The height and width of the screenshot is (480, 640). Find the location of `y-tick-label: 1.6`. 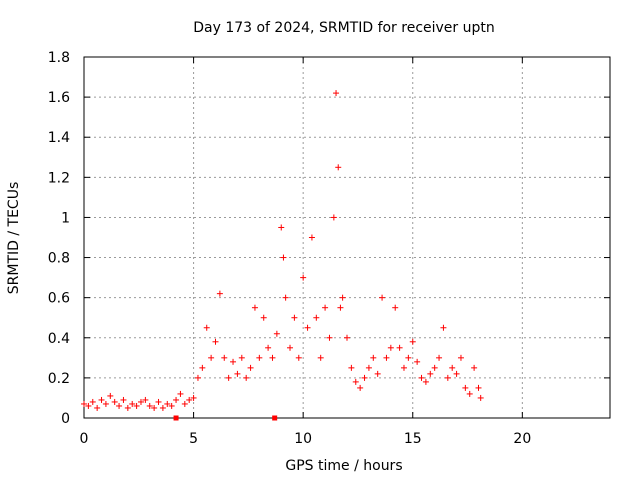

y-tick-label: 1.6 is located at coordinates (59, 98).